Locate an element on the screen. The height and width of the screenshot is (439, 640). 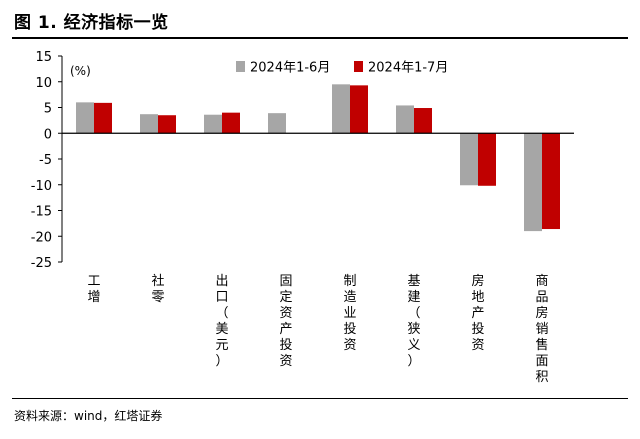
category-label: 工增 is located at coordinates (93, 289).